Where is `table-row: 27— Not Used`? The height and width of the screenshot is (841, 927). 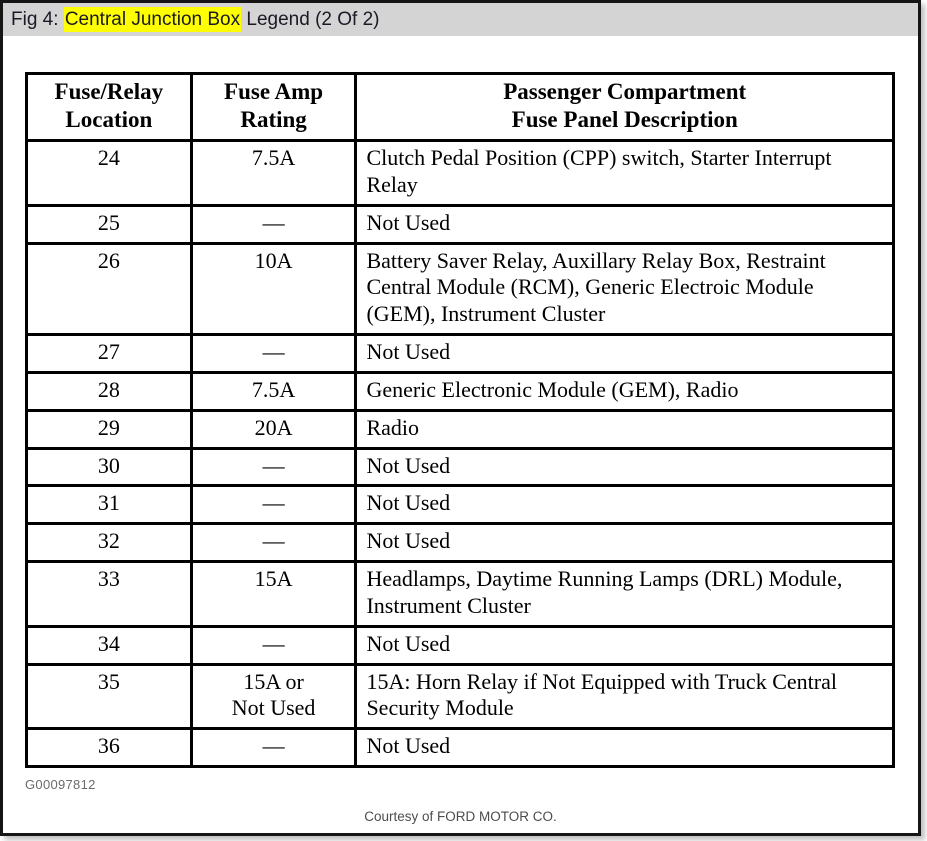
table-row: 27— Not Used is located at coordinates (460, 353).